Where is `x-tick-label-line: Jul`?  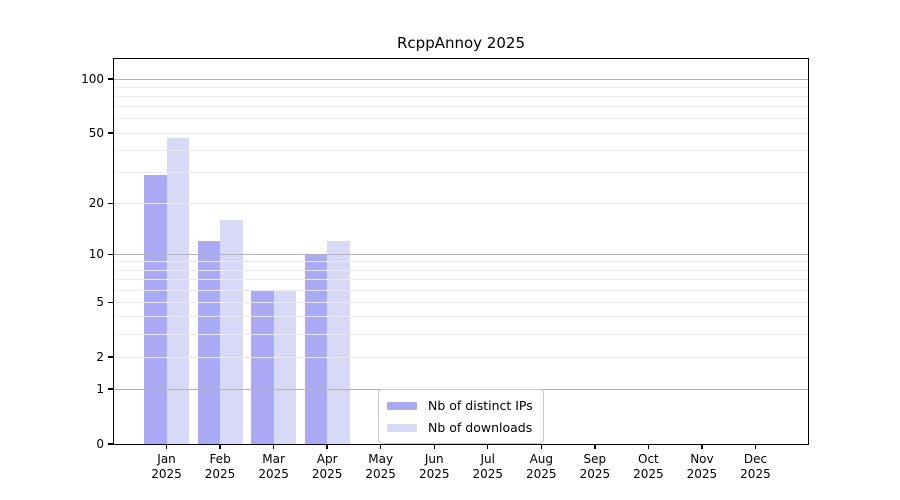 x-tick-label-line: Jul is located at coordinates (487, 459).